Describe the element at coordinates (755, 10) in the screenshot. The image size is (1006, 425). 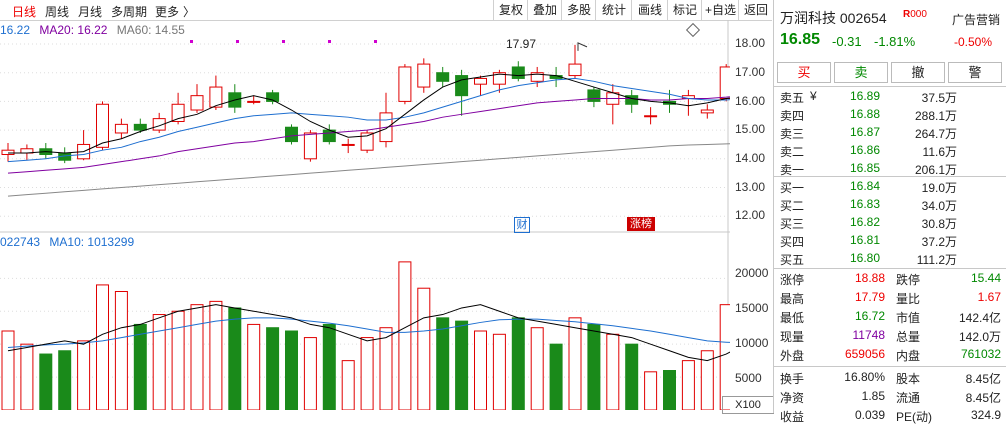
I see `tool-back: 返回` at that location.